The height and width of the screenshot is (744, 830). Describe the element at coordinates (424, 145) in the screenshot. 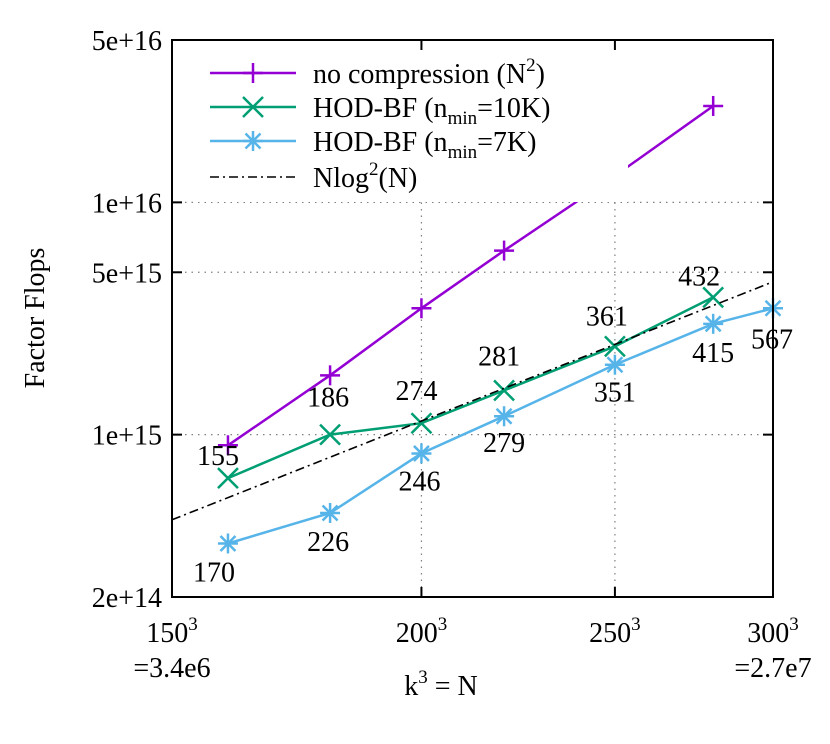

I see `legend-label-2: HOD-BF (nmin=7K)` at that location.